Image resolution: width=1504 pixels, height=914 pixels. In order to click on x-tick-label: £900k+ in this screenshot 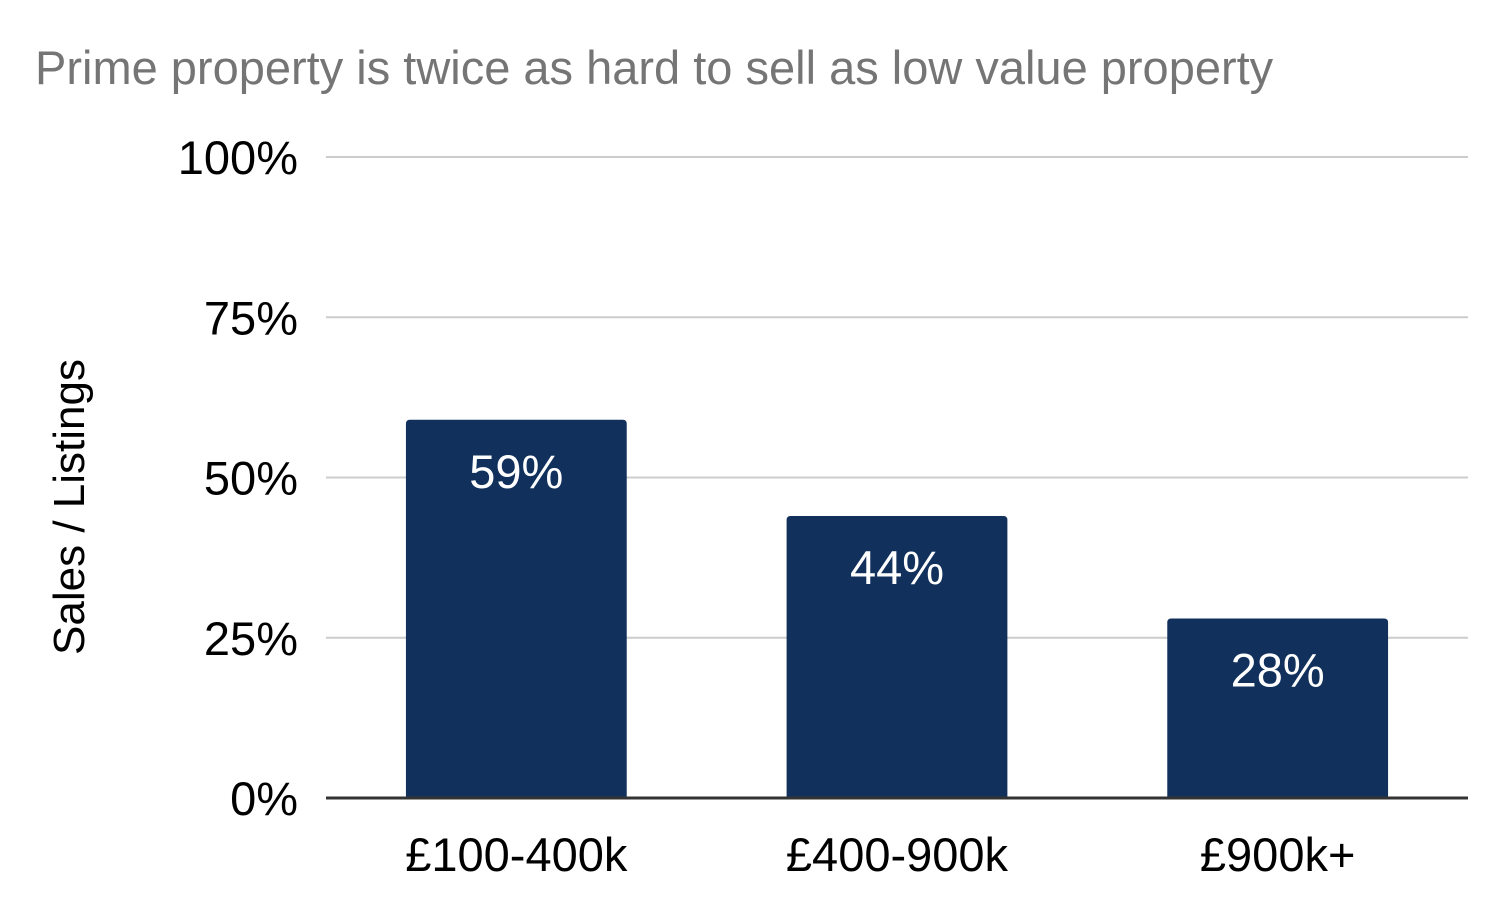, I will do `click(1278, 854)`.